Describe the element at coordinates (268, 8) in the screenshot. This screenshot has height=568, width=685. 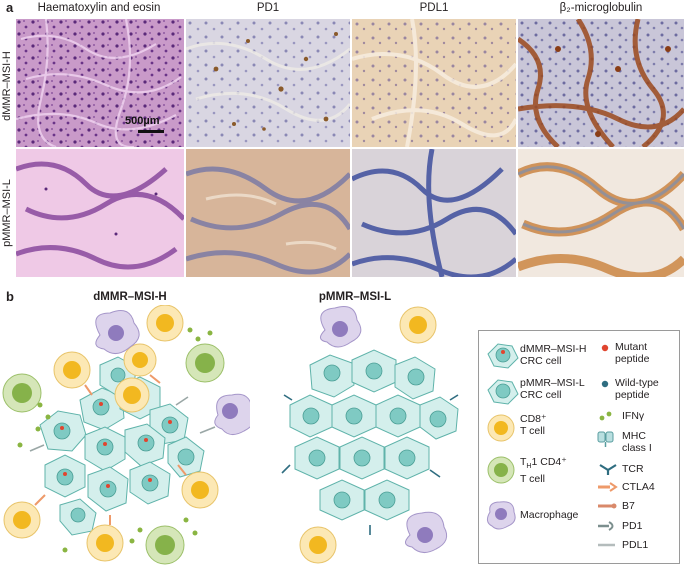
I see `column-header-pd1: PD1` at that location.